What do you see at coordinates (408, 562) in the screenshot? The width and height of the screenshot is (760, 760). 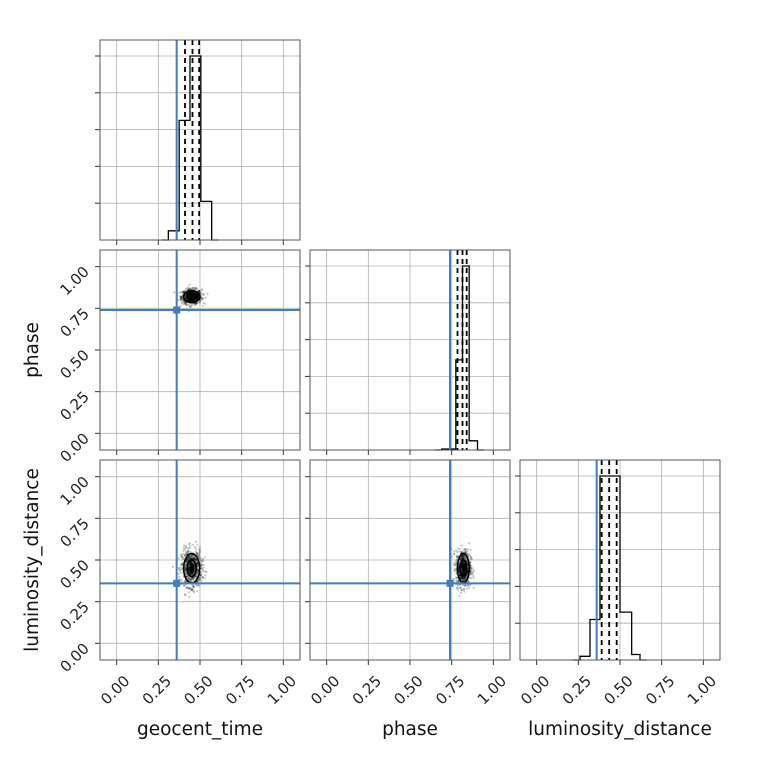 I see `scatter-panel-phase-luminosity_distance` at bounding box center [408, 562].